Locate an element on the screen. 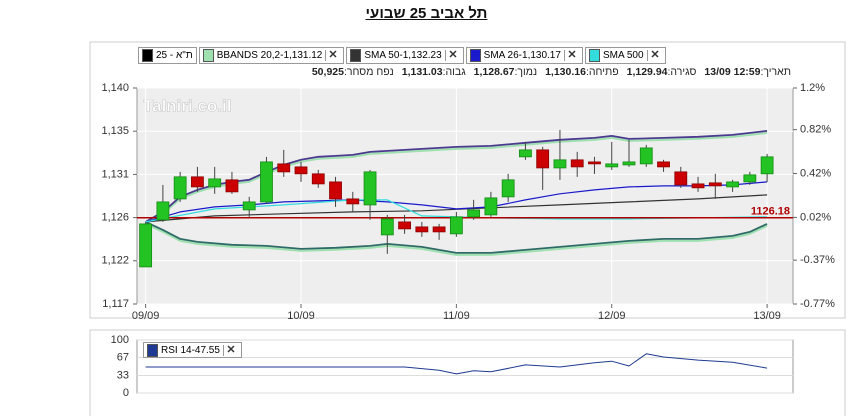 This screenshot has height=416, width=853. y2-tick-label: 0.82% is located at coordinates (815, 130).